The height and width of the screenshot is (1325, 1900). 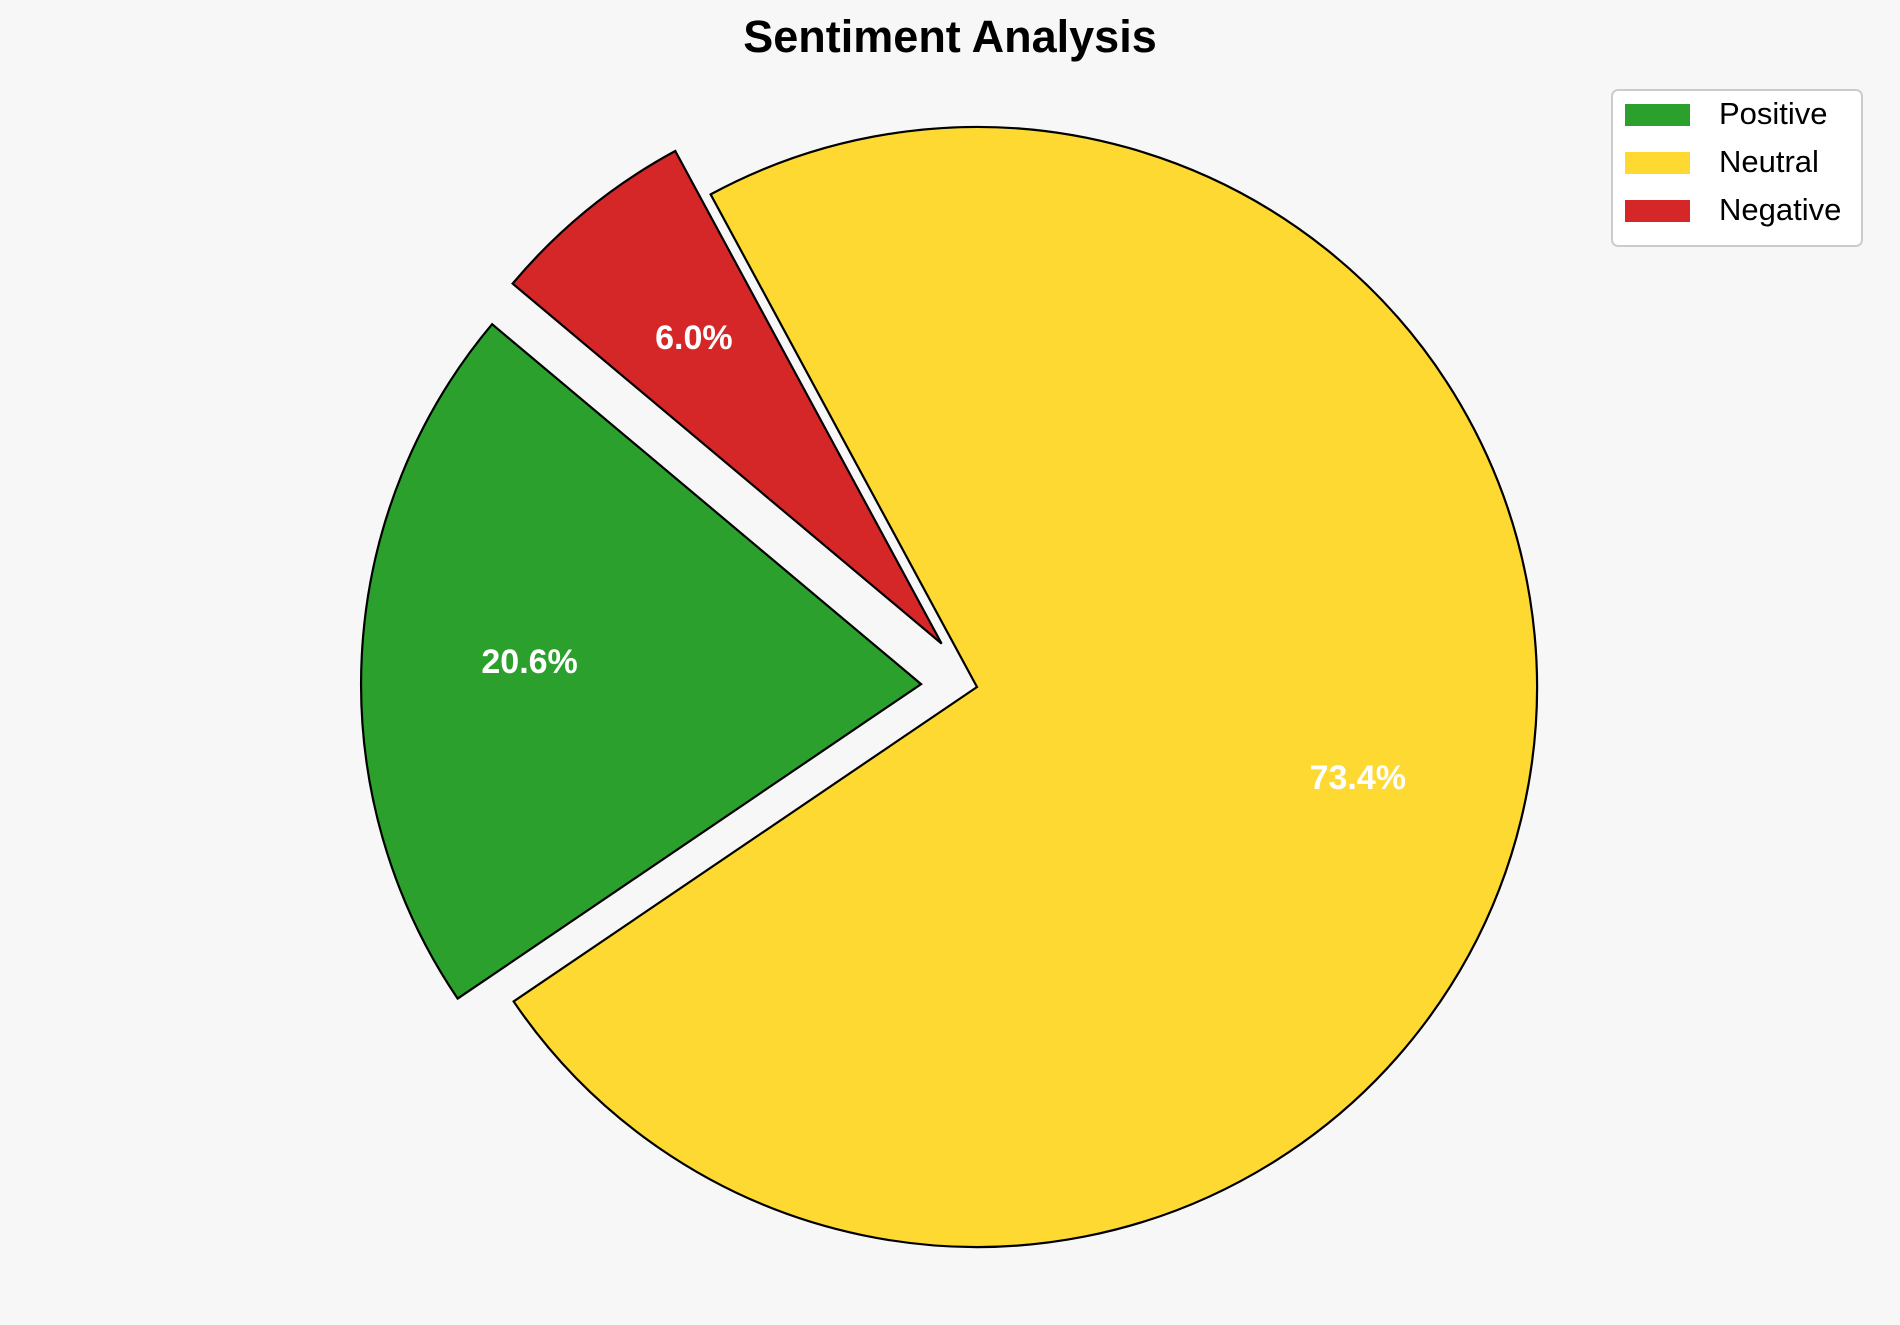 What do you see at coordinates (1358, 778) in the screenshot?
I see `wedge-label: 73.4%` at bounding box center [1358, 778].